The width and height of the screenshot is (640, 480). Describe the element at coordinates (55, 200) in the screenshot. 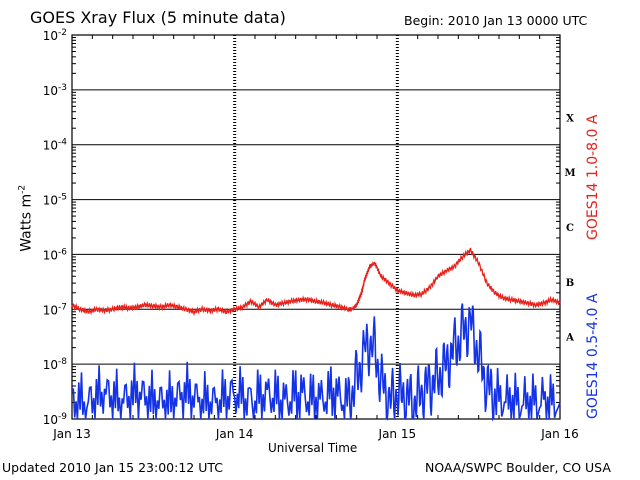

I see `y-tick-label: 10-5` at that location.